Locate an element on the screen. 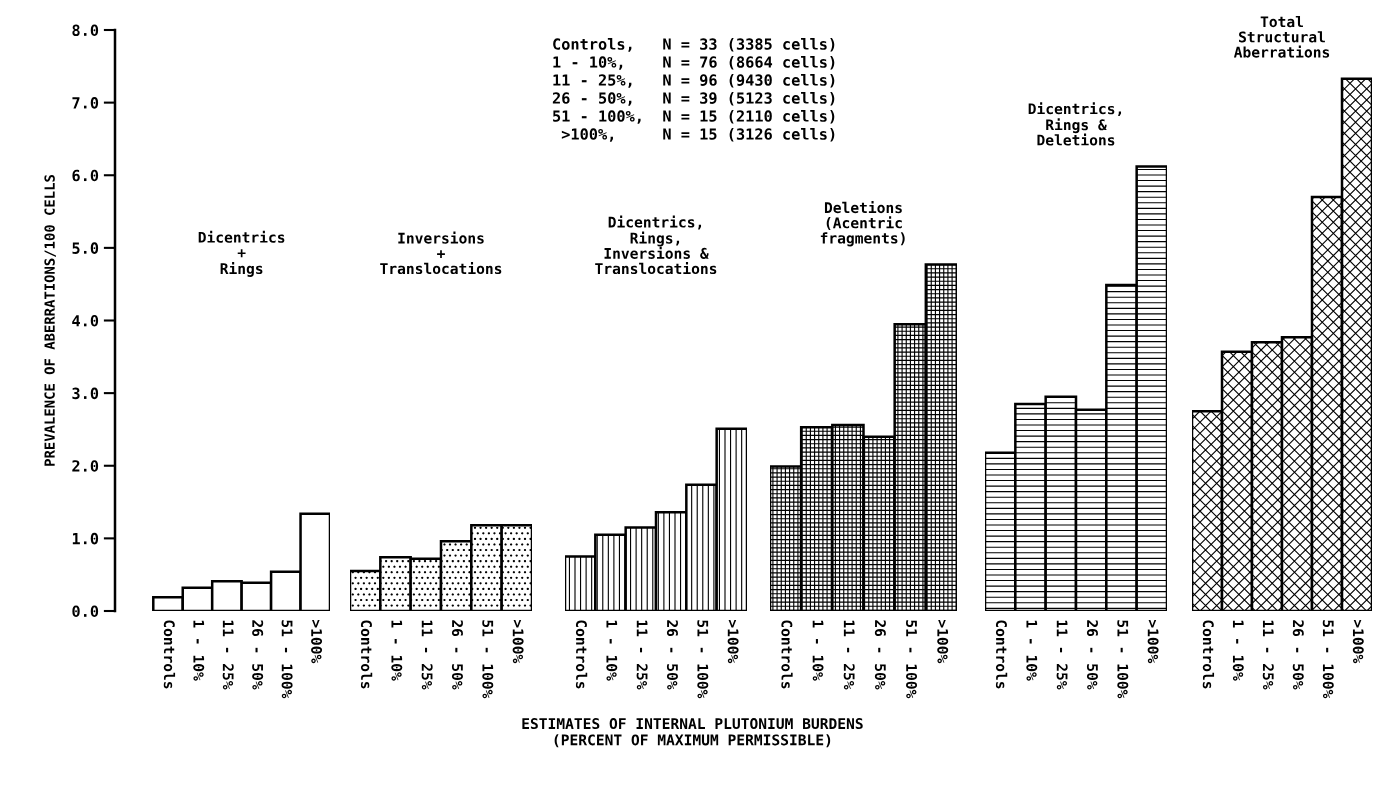  annotation: >100%, N = 15 (3126 cells) is located at coordinates (698, 135).